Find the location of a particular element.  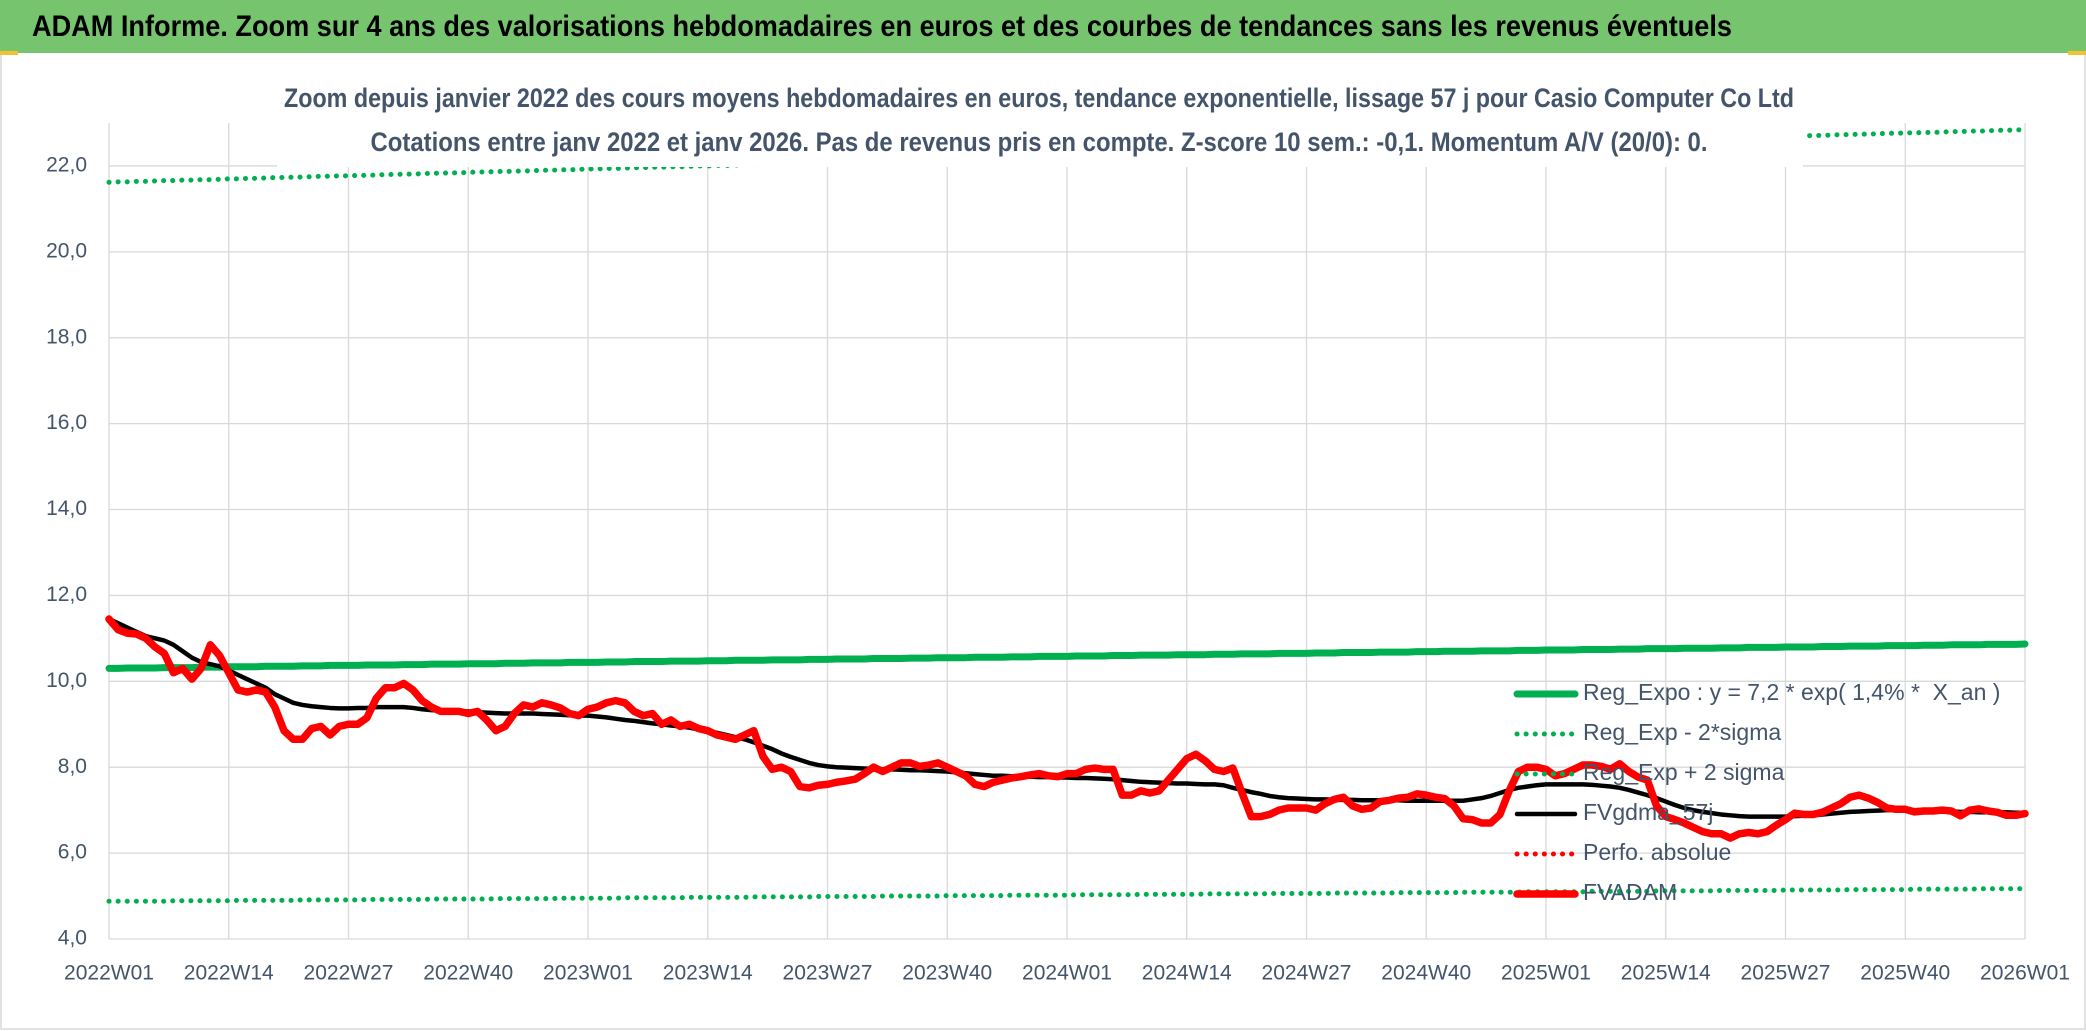

legend-label: FVADAM is located at coordinates (1630, 892).